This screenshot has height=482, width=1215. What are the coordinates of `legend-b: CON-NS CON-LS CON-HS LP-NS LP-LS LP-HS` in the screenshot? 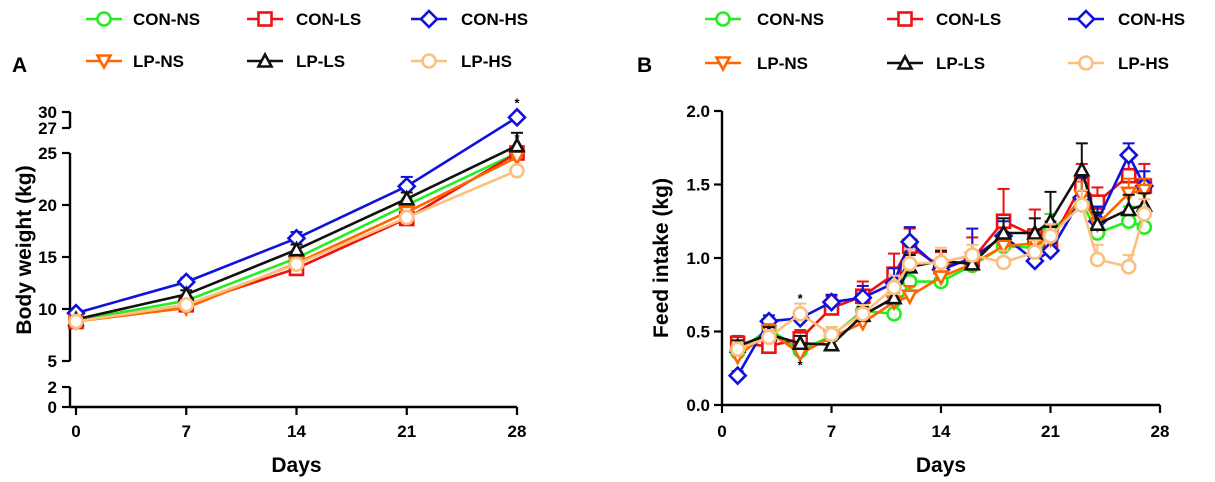 It's located at (945, 41).